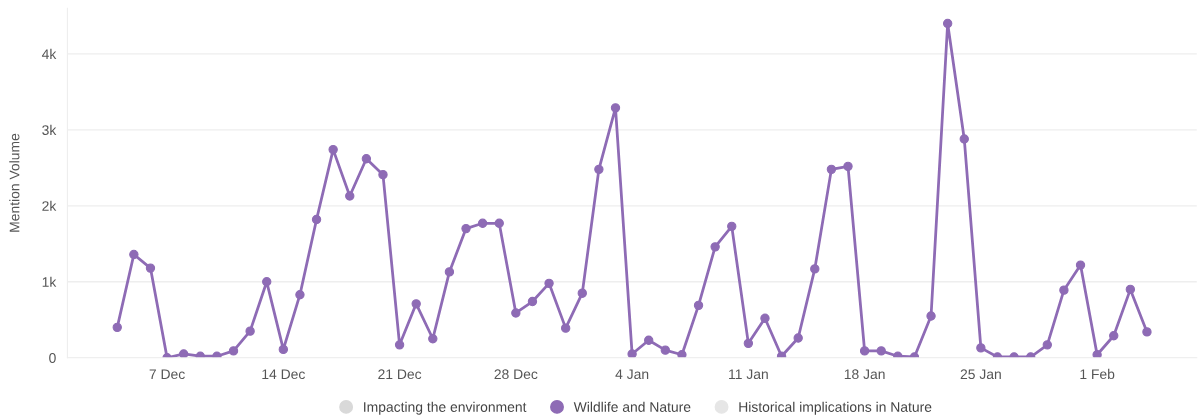 This screenshot has width=1204, height=416. What do you see at coordinates (400, 374) in the screenshot?
I see `x-tick-label: 21 Dec` at bounding box center [400, 374].